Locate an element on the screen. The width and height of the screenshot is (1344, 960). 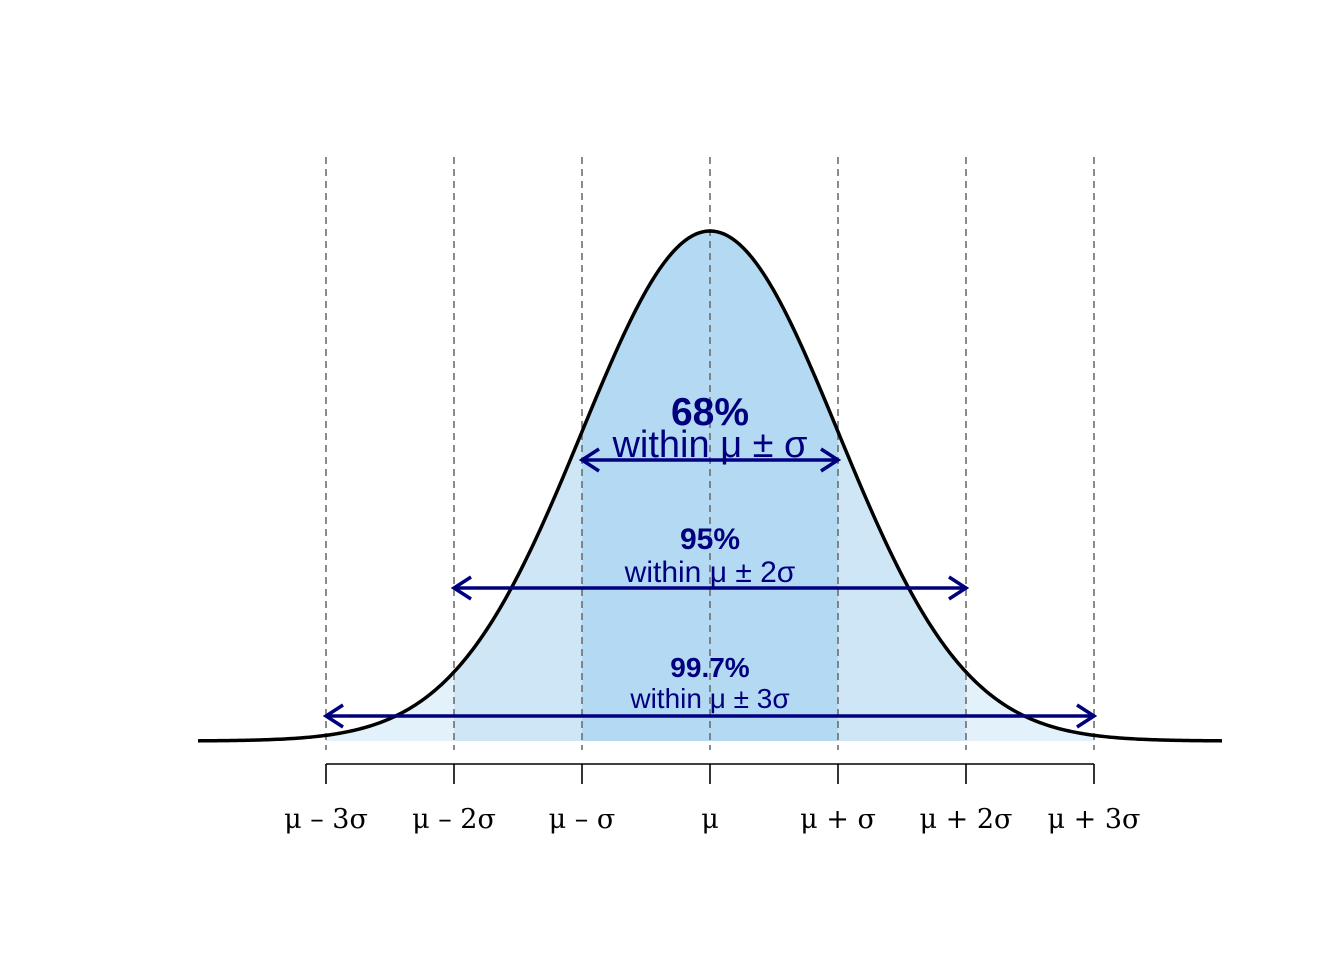
band-percent-label-2: 68% is located at coordinates (710, 412).